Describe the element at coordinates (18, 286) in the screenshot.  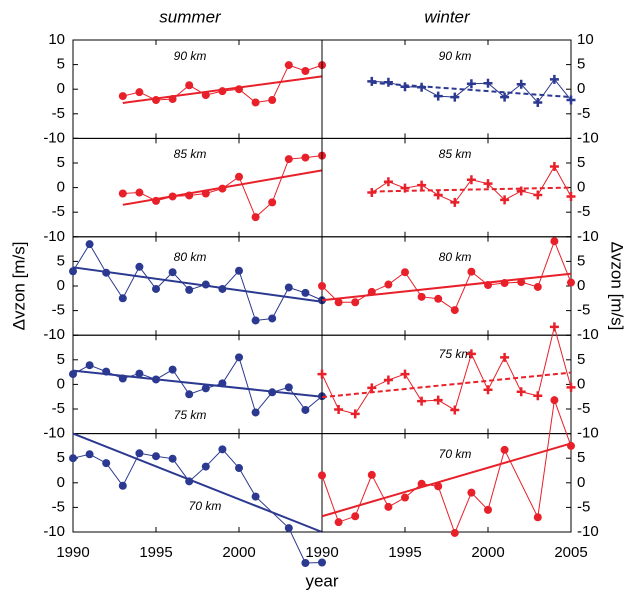
I see `y-axis-label: Δvzon [m/s]` at that location.